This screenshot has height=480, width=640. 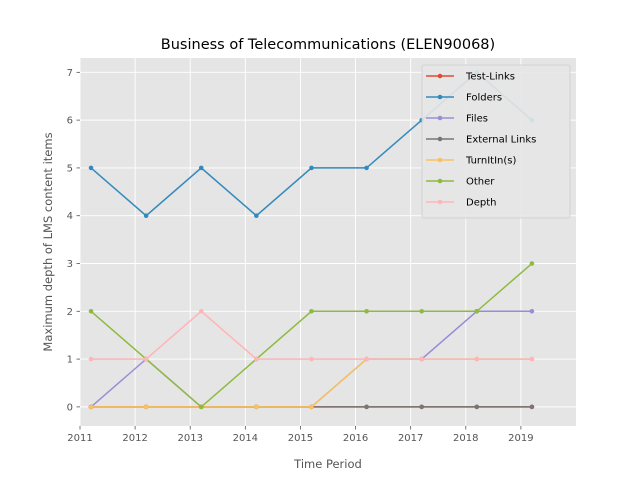 I want to click on legend-label: Test-Links, so click(x=490, y=77).